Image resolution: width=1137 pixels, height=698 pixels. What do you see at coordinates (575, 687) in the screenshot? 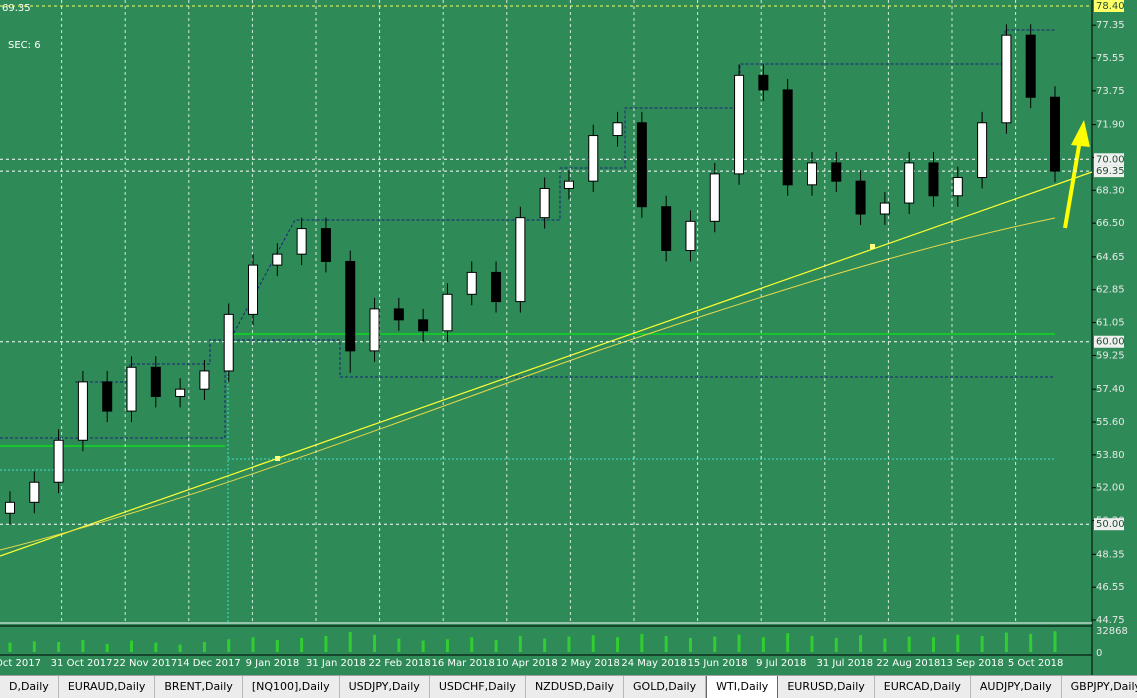
I see `chart-tab: NZDUSD,Daily` at bounding box center [575, 687].